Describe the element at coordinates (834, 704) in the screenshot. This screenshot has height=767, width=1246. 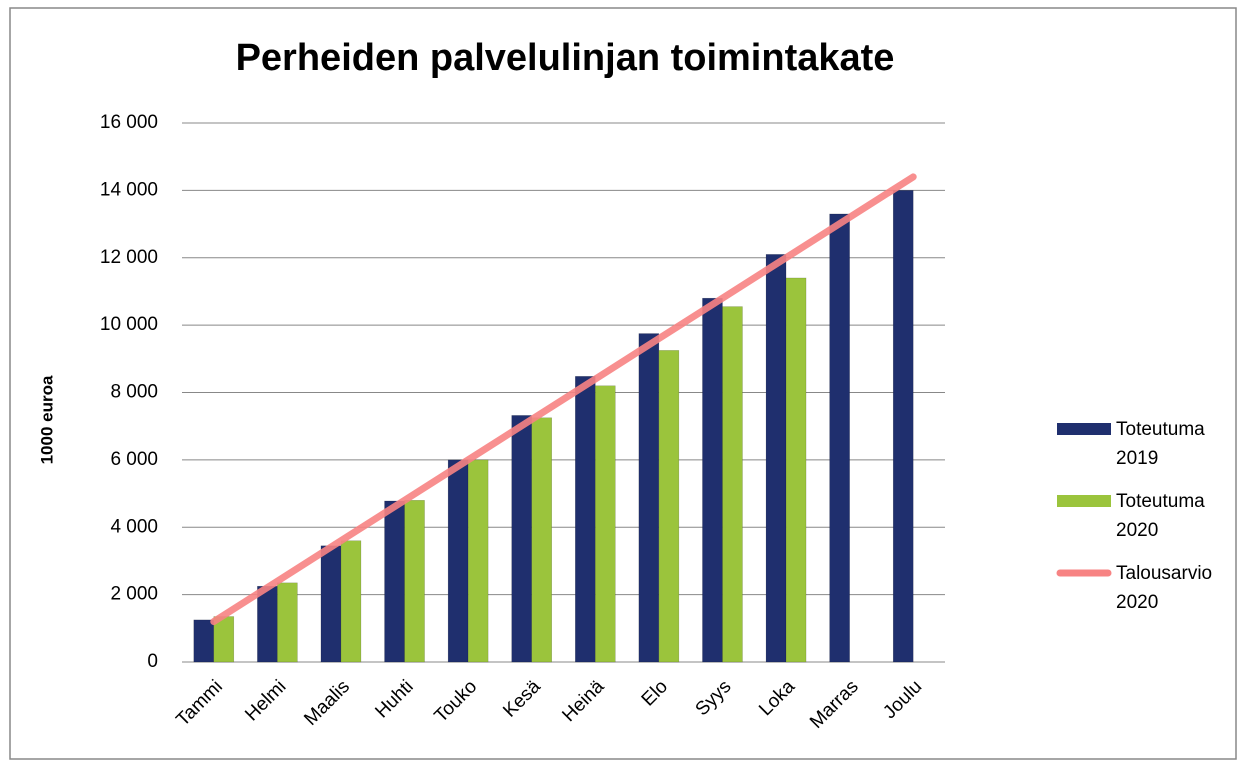
I see `x-tick-label: Marras` at that location.